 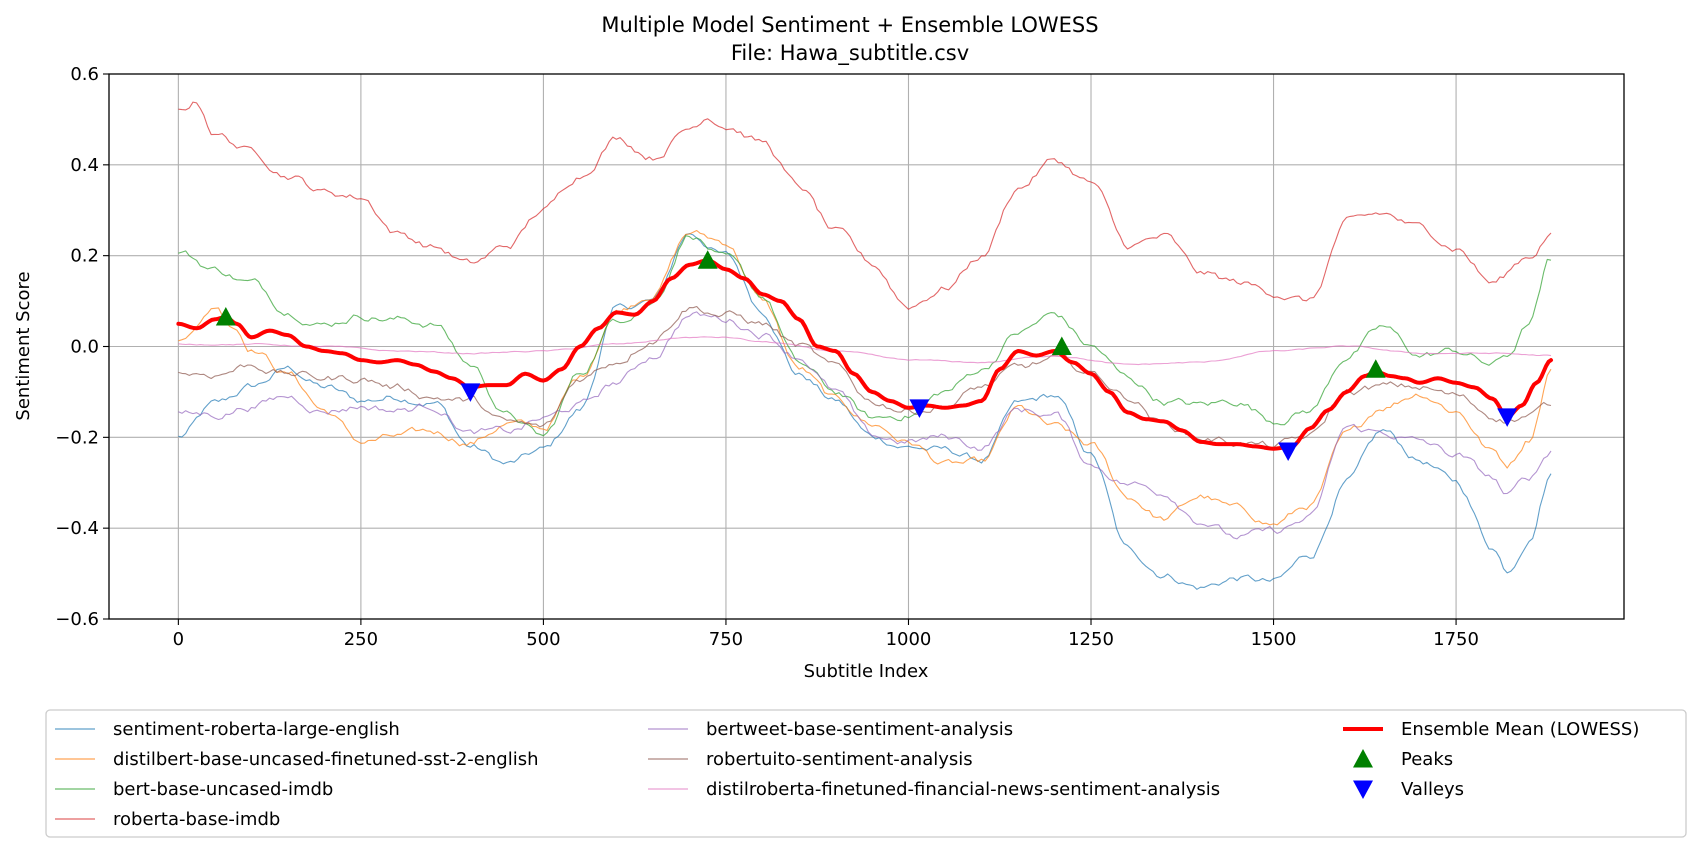 I want to click on x-tick-label: 1750, so click(x=1456, y=639).